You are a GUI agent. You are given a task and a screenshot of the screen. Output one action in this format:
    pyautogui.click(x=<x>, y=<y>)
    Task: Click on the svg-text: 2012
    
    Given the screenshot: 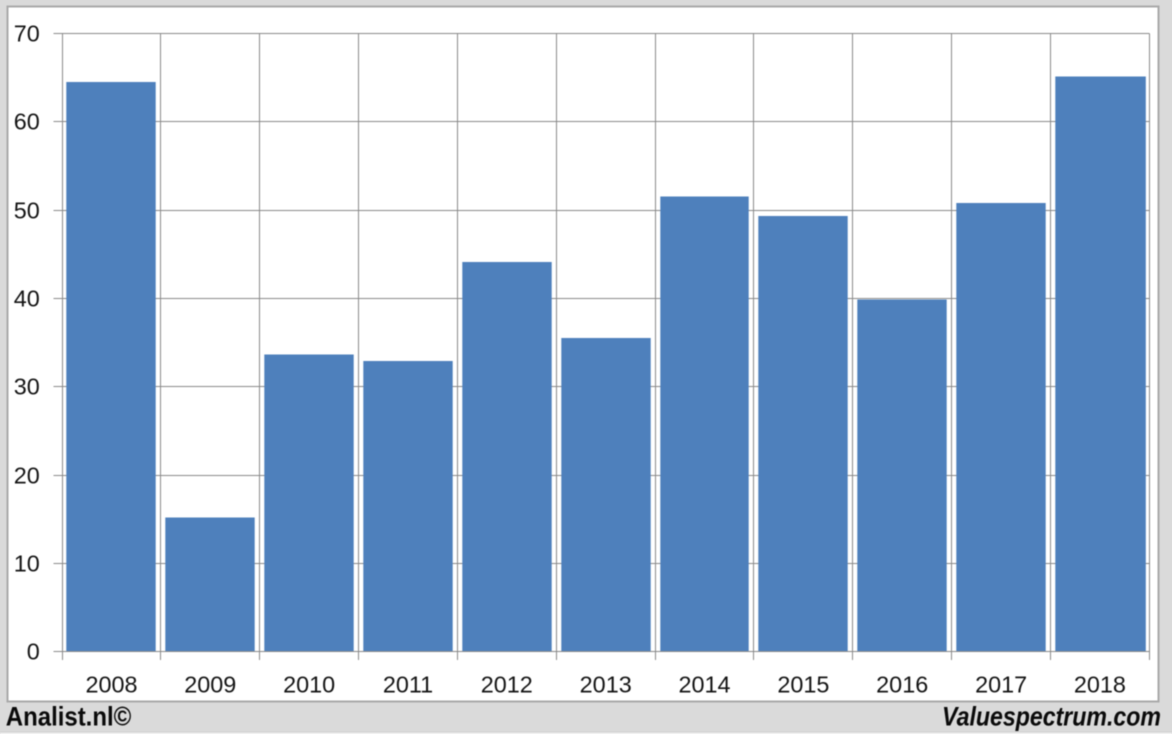 What is the action you would take?
    pyautogui.click(x=507, y=685)
    